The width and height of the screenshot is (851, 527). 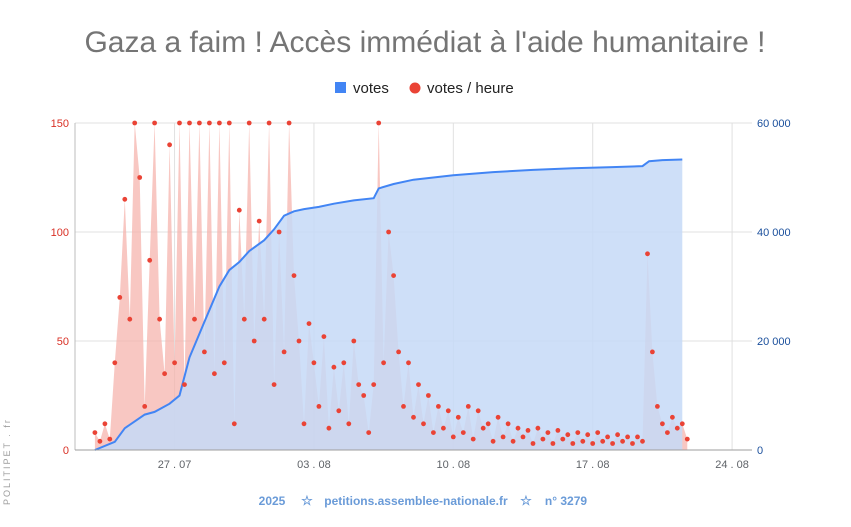 I want to click on footer-site: petitions.assemblee-nationale.fr, so click(x=416, y=501).